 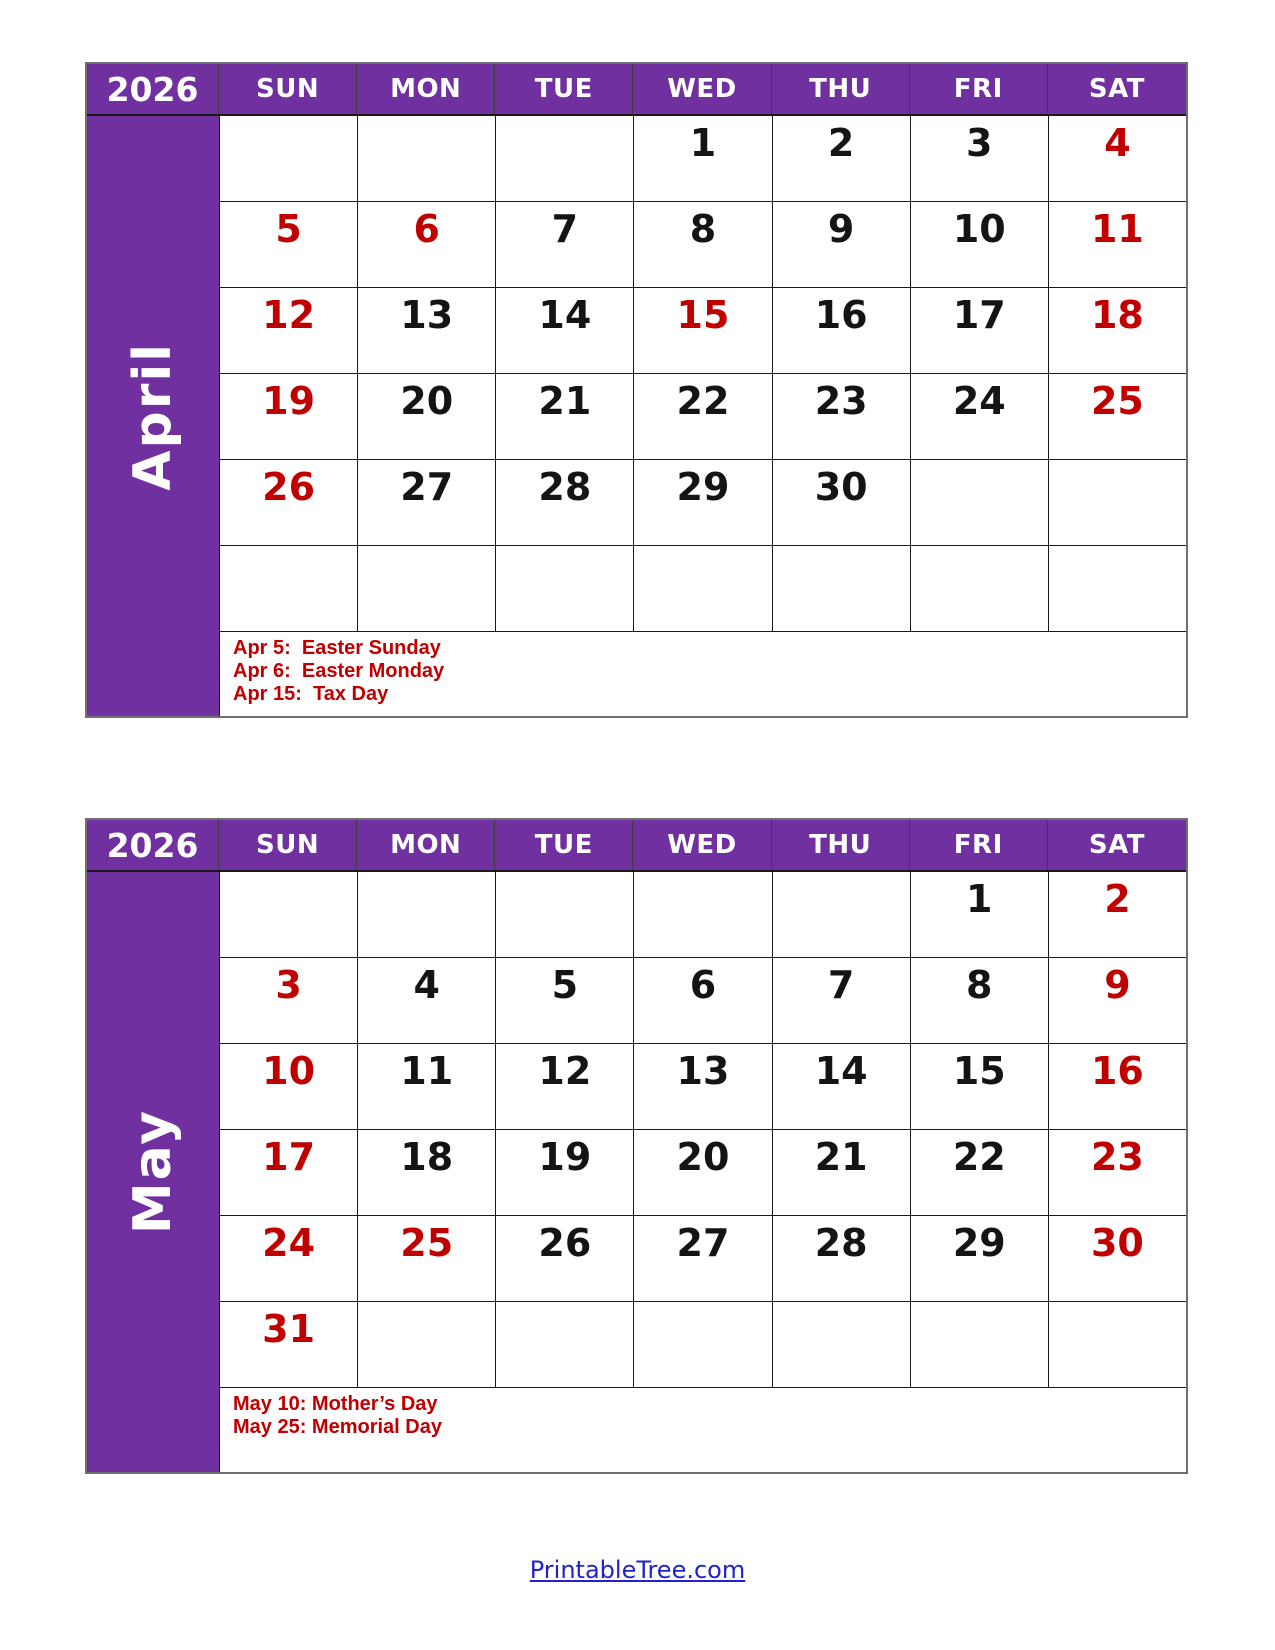 What do you see at coordinates (702, 1259) in the screenshot?
I see `date-cell-may-27: 27` at bounding box center [702, 1259].